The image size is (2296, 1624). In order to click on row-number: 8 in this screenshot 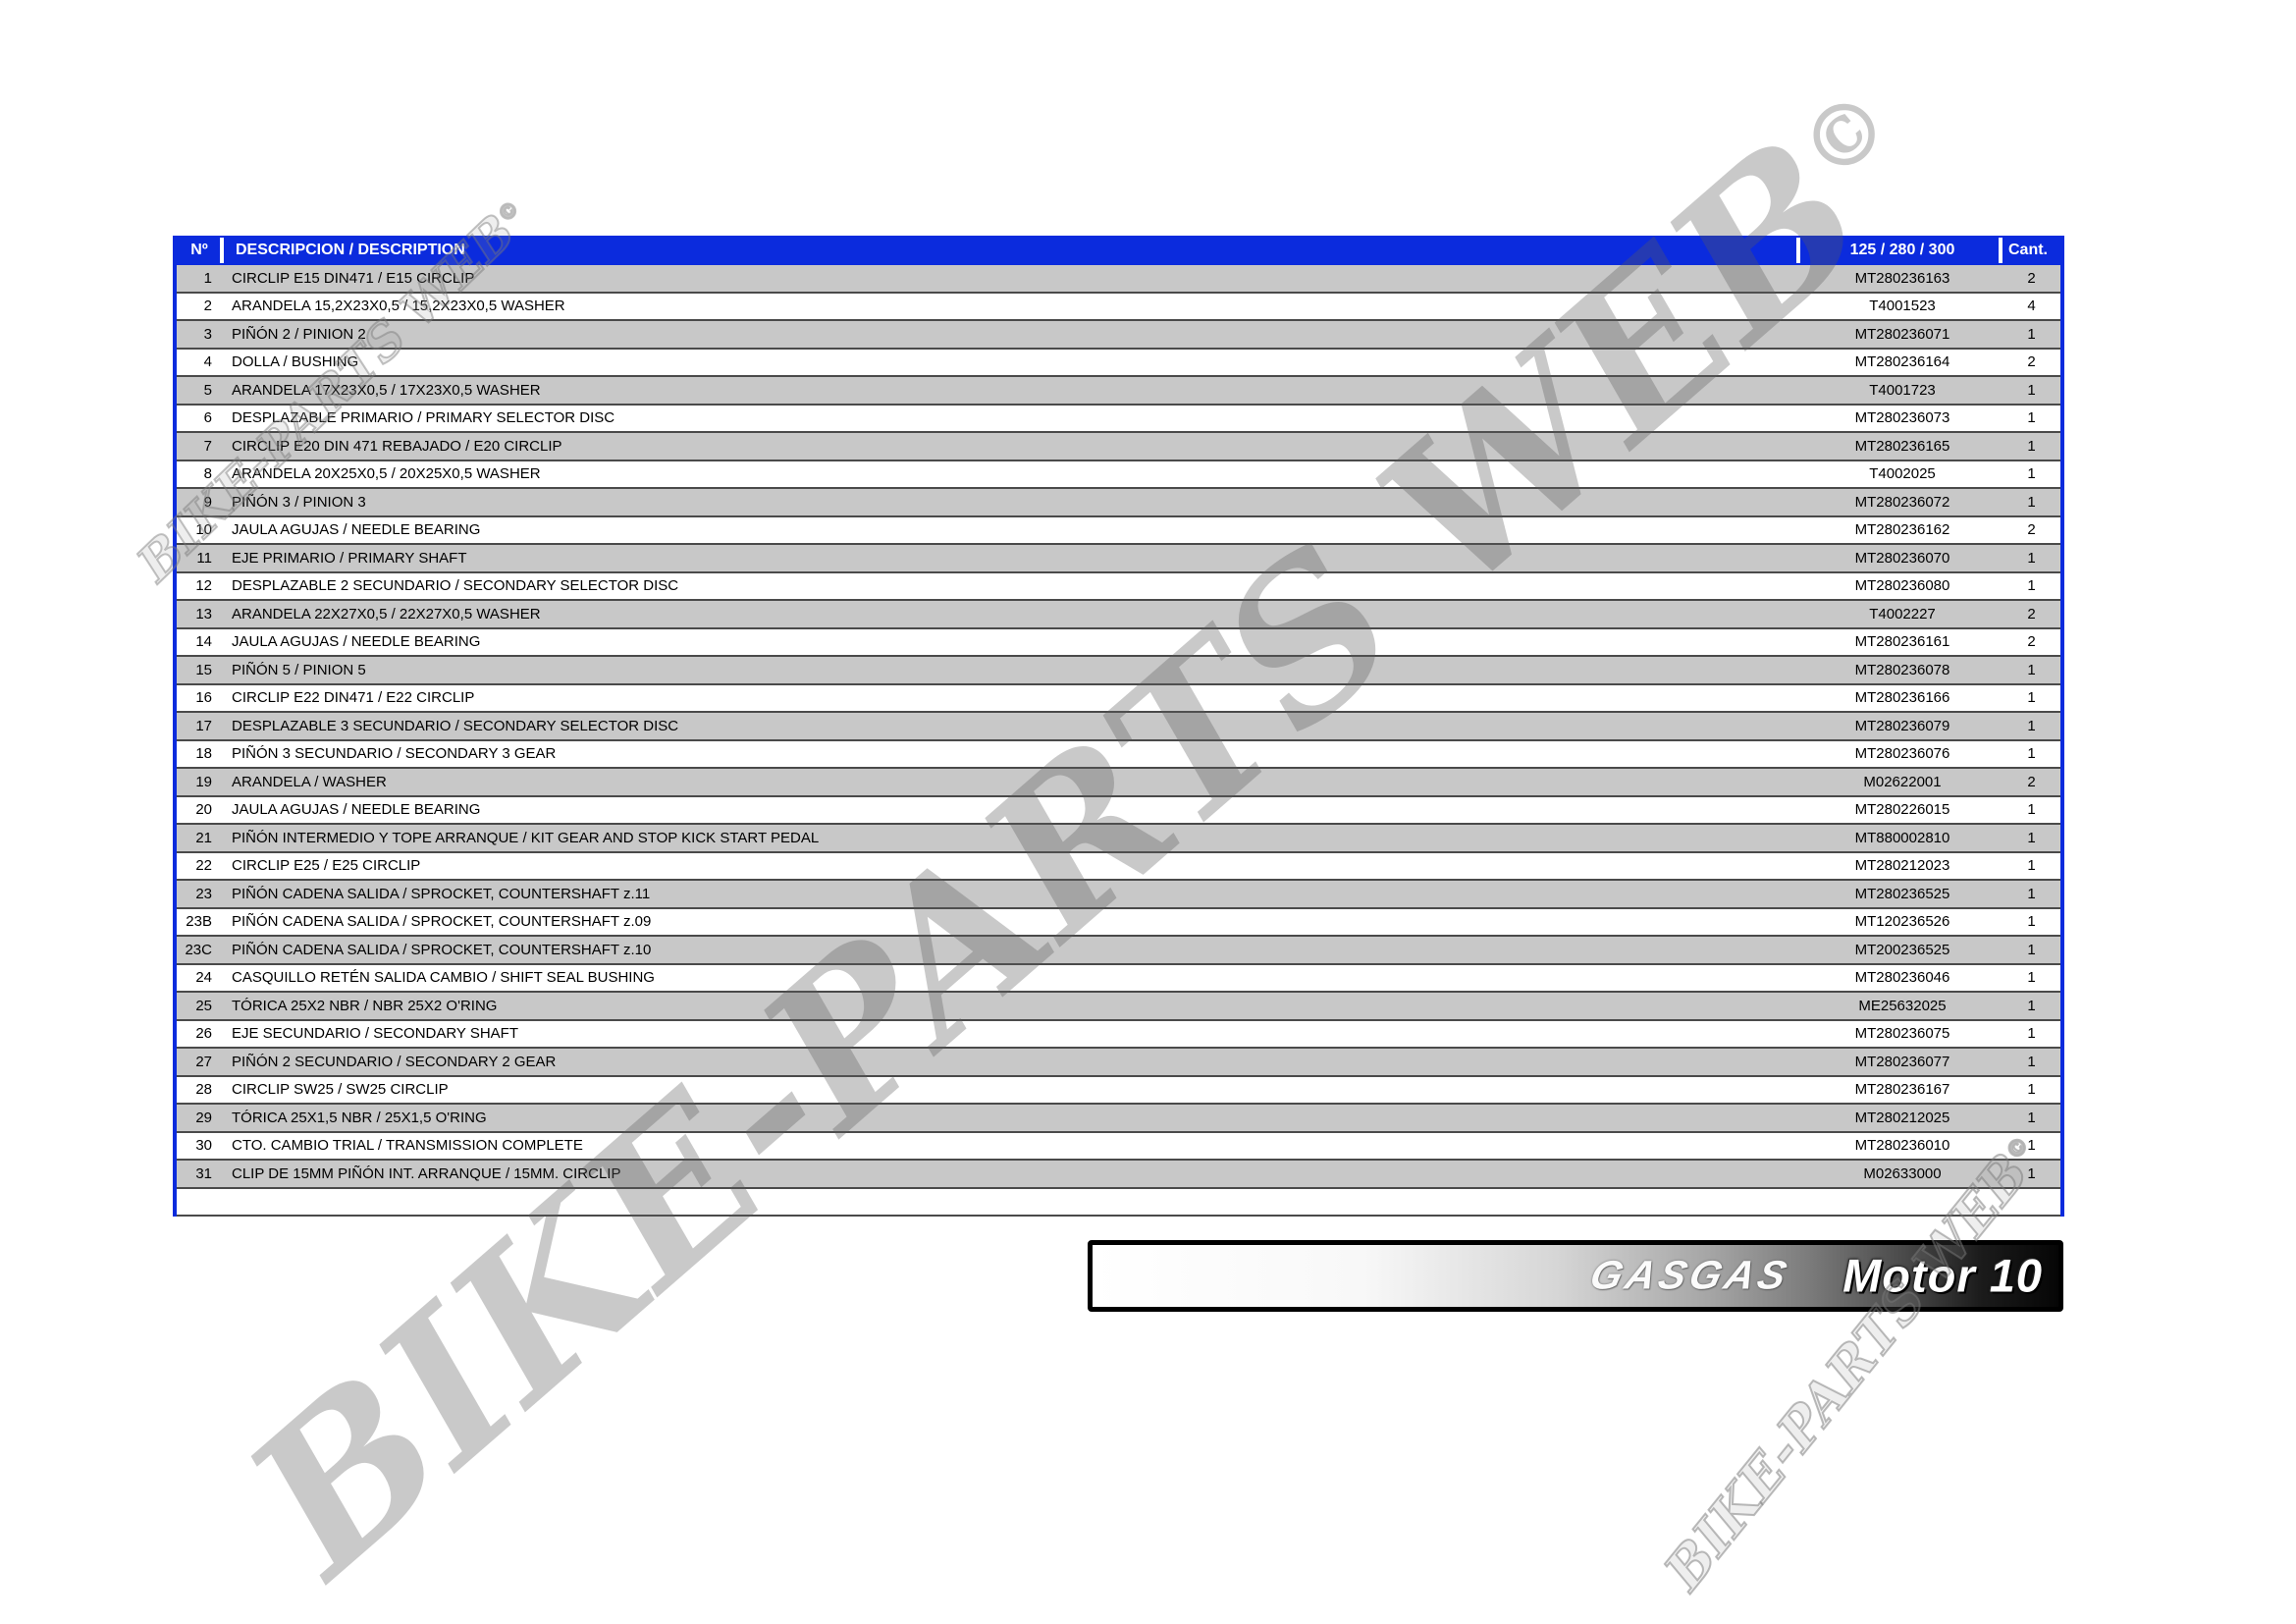, I will do `click(207, 474)`.